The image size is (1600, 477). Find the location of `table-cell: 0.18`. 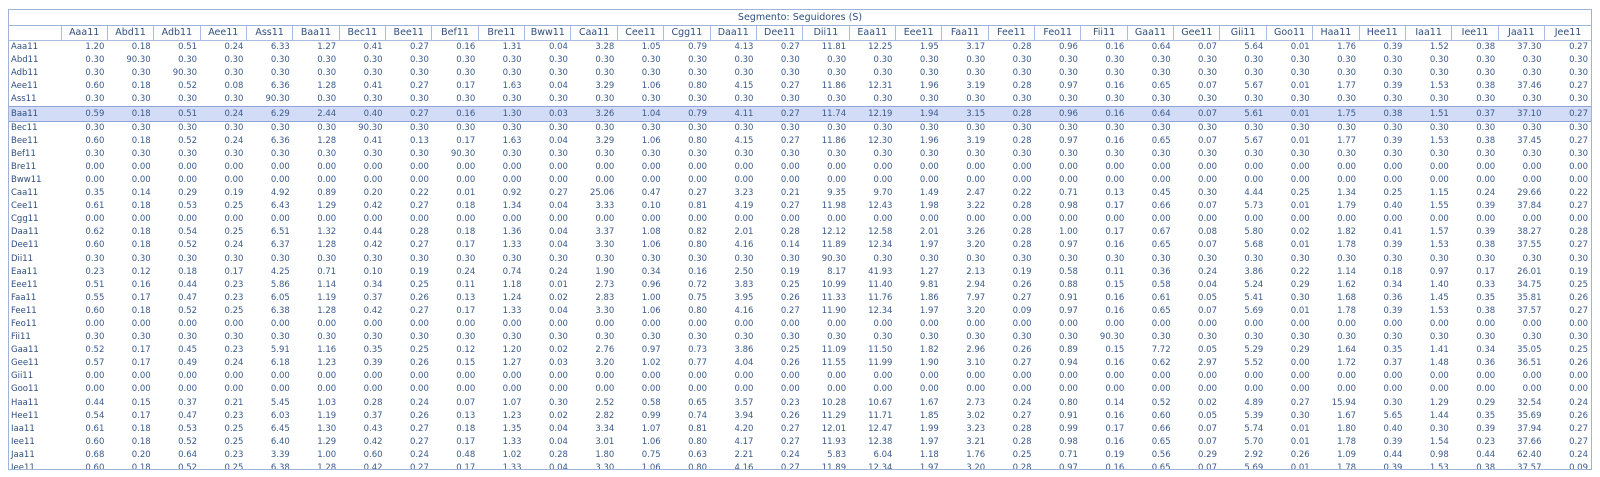

table-cell: 0.18 is located at coordinates (141, 206).